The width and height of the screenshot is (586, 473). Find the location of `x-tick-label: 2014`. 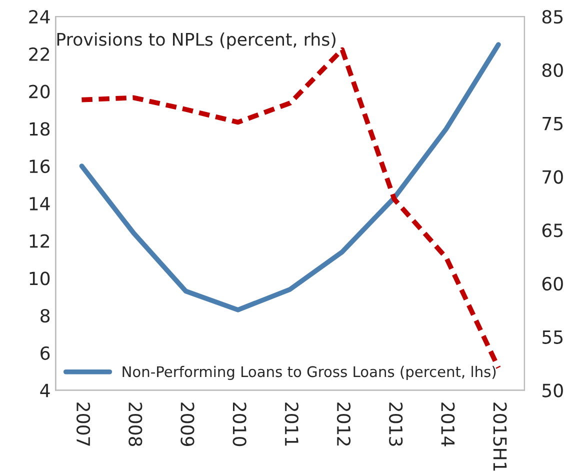

x-tick-label: 2014 is located at coordinates (448, 424).